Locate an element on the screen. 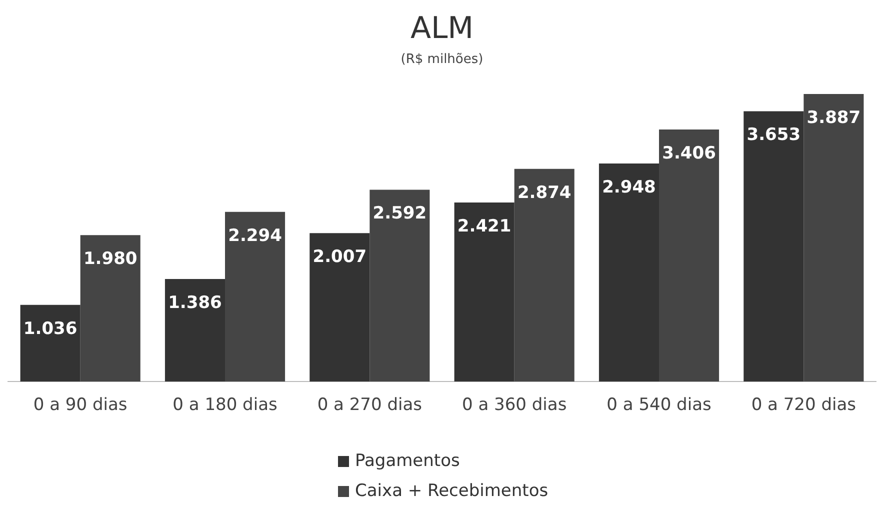 This screenshot has width=884, height=506. data-label: 1.980 is located at coordinates (110, 259).